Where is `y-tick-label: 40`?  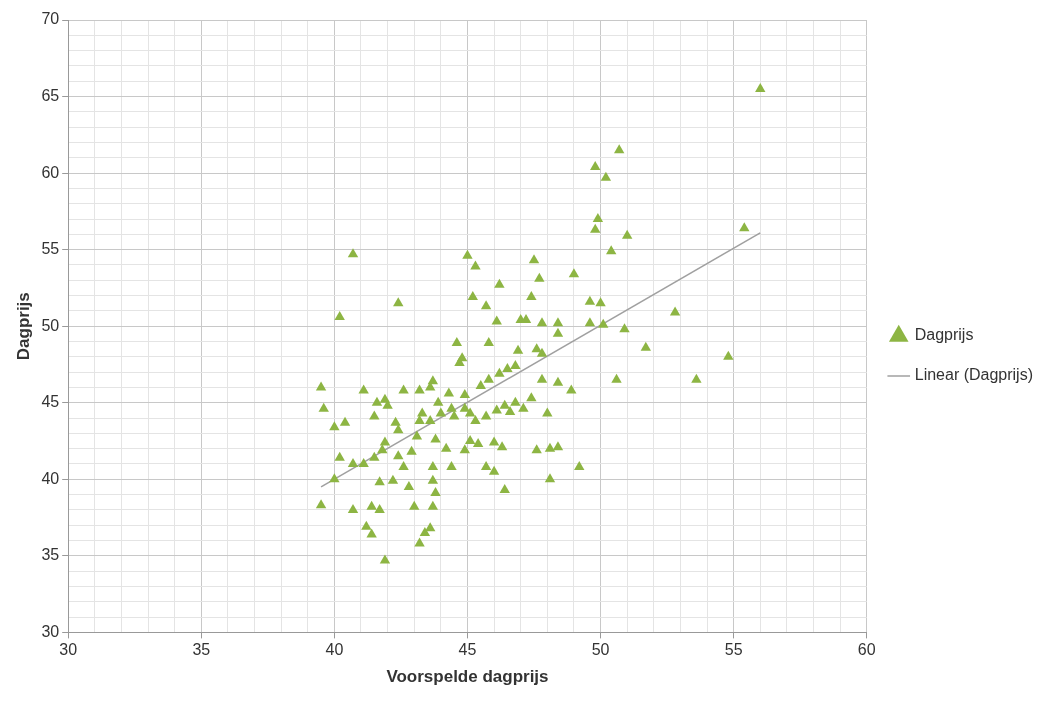 y-tick-label: 40 is located at coordinates (50, 478).